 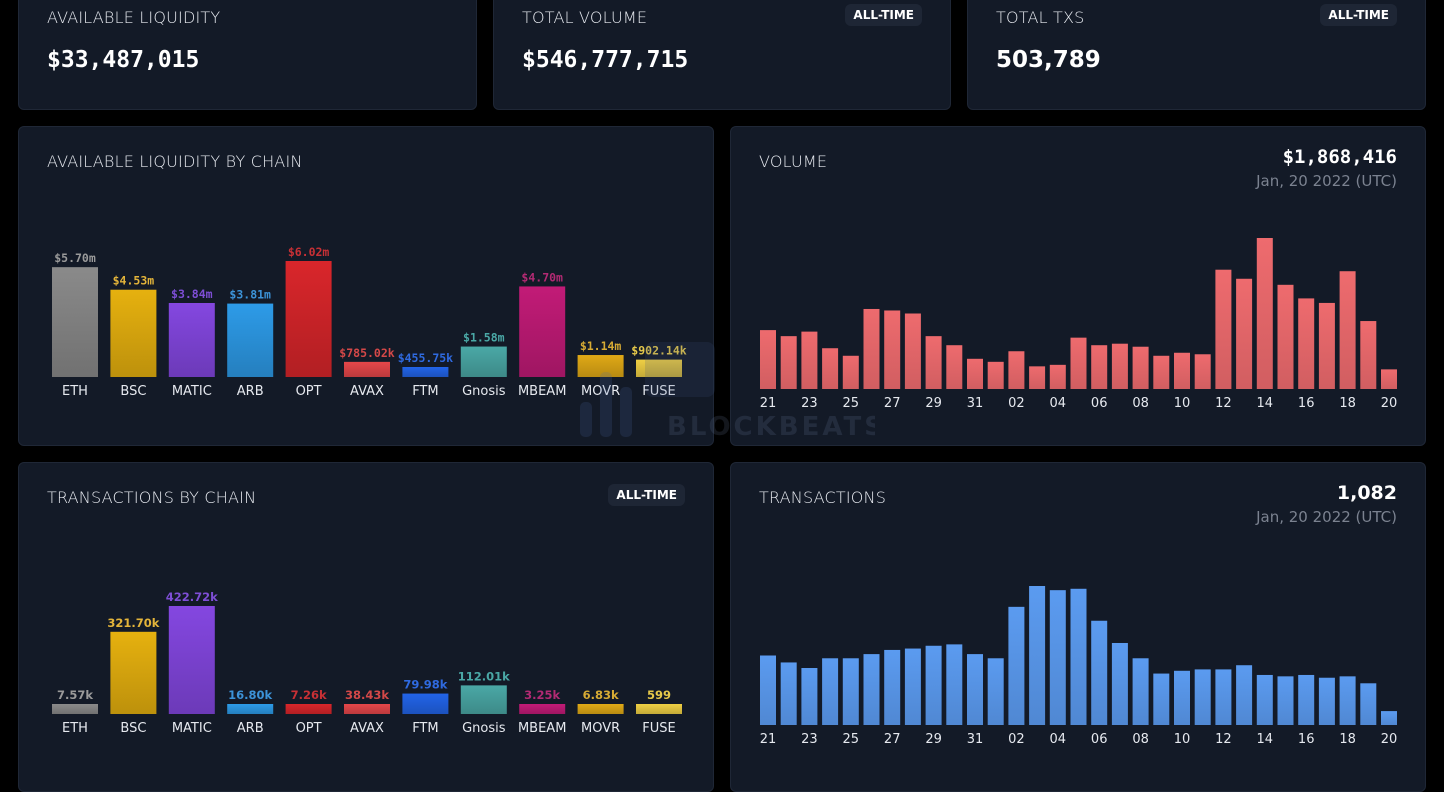 I want to click on x-tick-label: 25, so click(x=851, y=403).